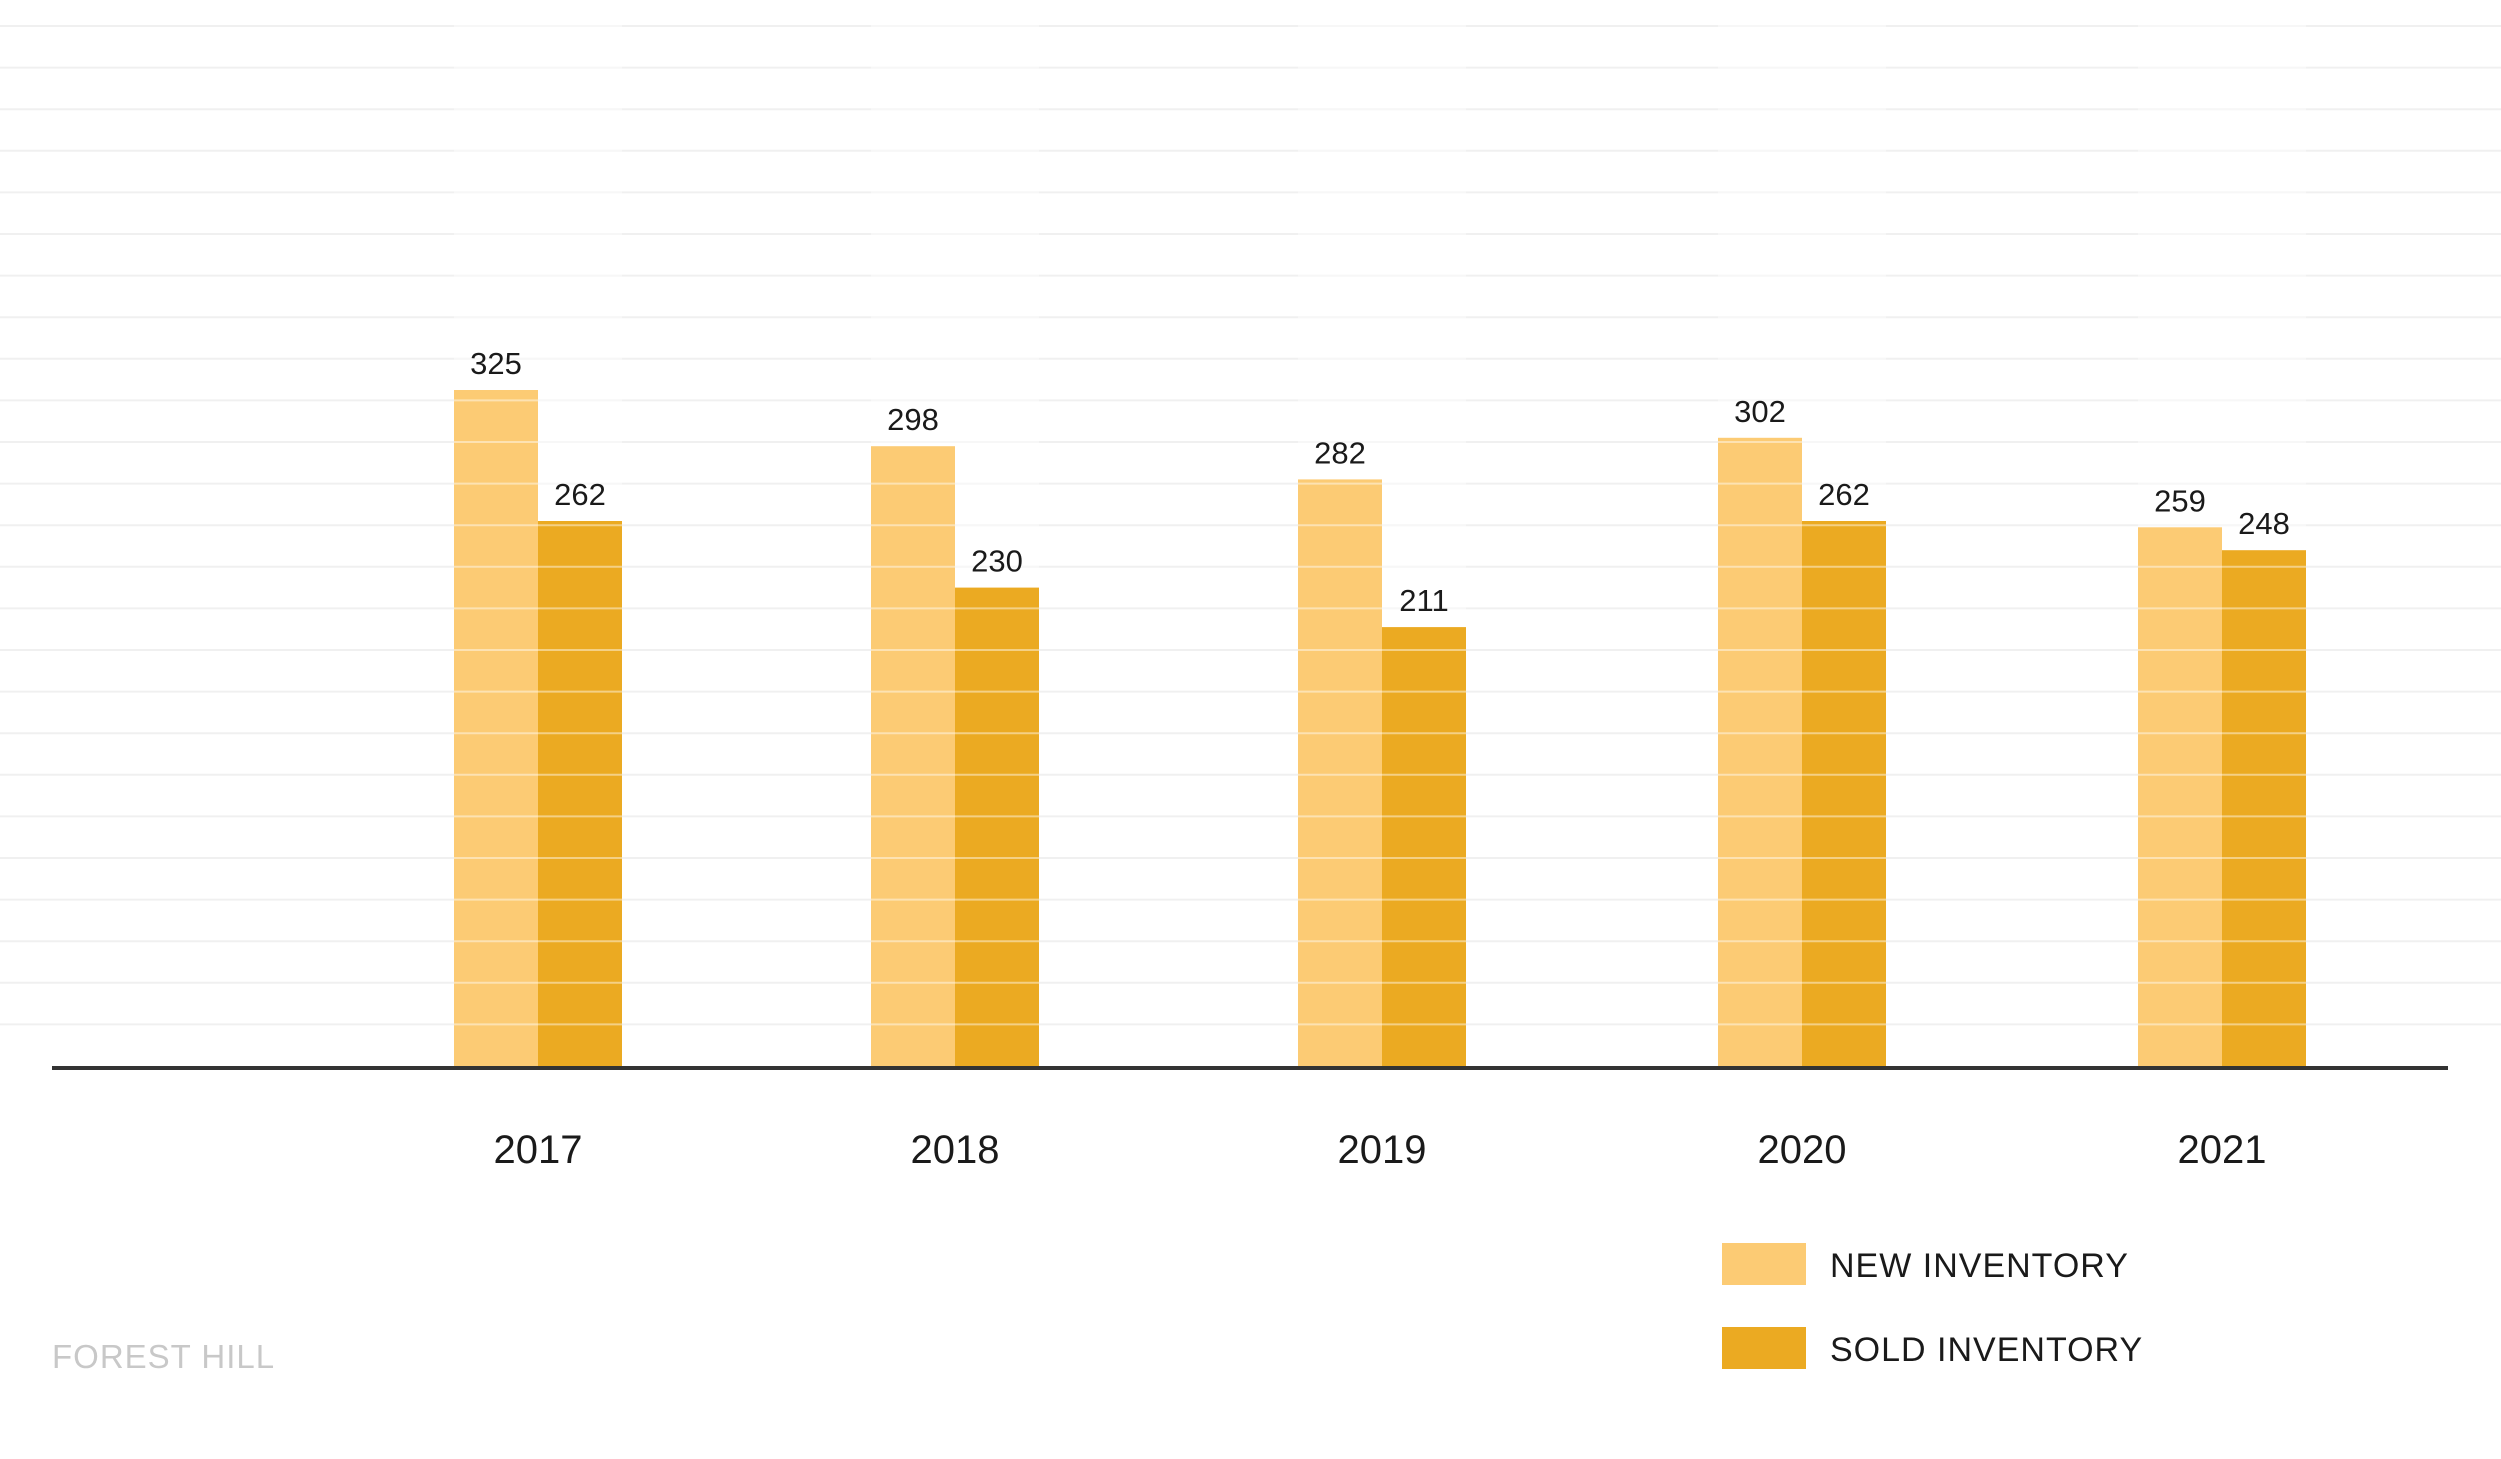 The width and height of the screenshot is (2501, 1459). Describe the element at coordinates (2222, 1150) in the screenshot. I see `x-tick-label-2021: 2021` at that location.